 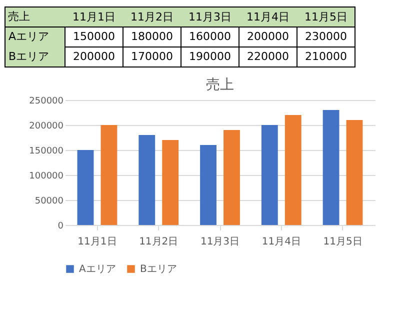 I want to click on y-tick-label: 200000, so click(x=46, y=127).